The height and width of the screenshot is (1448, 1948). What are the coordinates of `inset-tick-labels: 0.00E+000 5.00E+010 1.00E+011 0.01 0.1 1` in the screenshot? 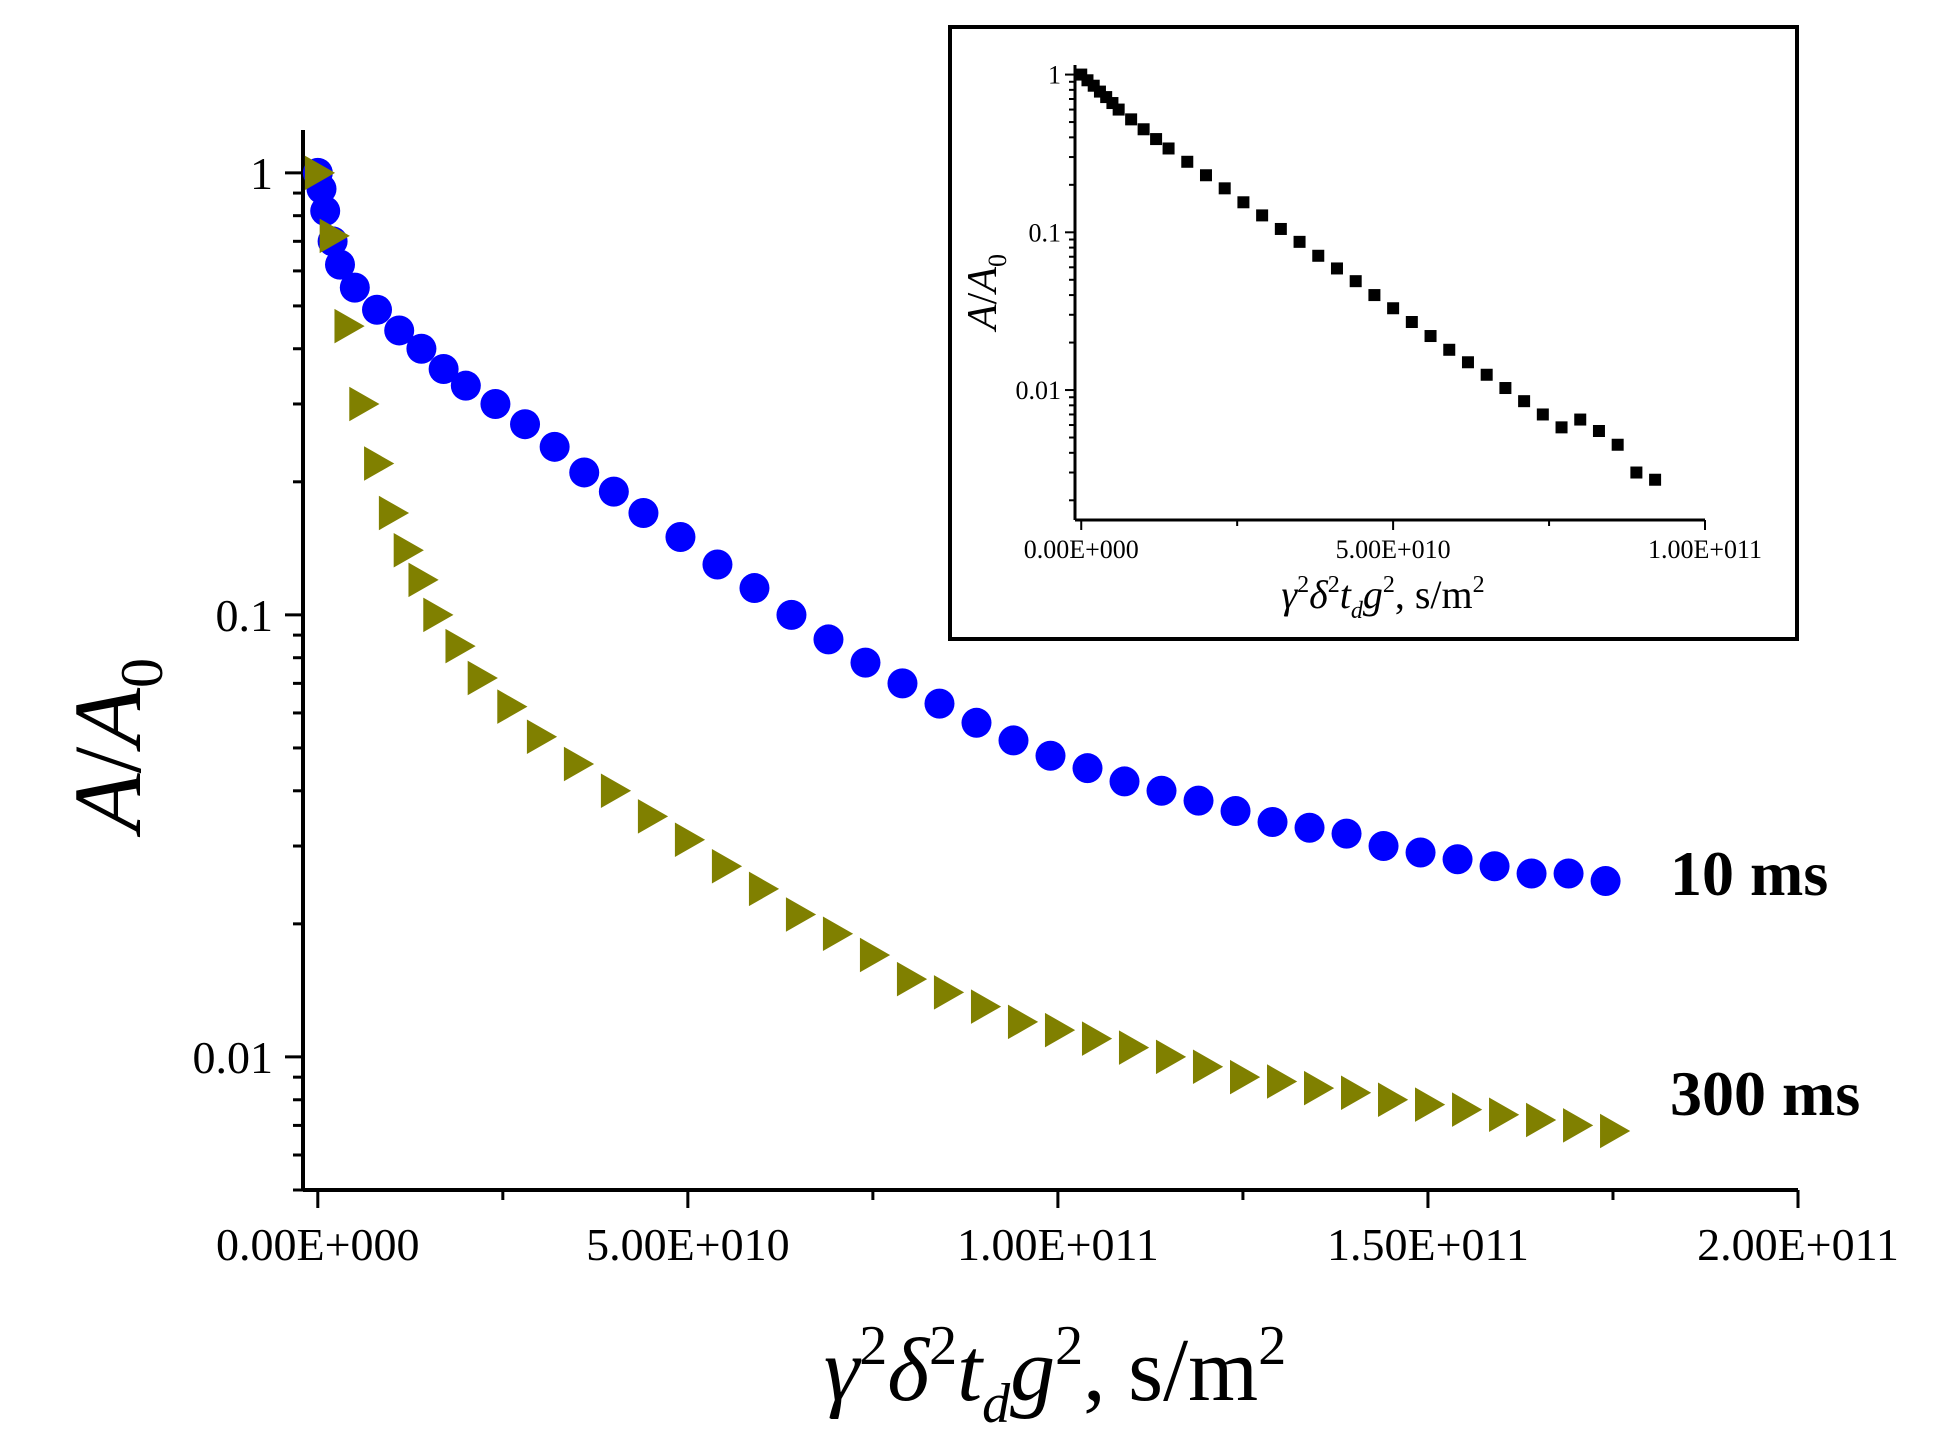 It's located at (1389, 312).